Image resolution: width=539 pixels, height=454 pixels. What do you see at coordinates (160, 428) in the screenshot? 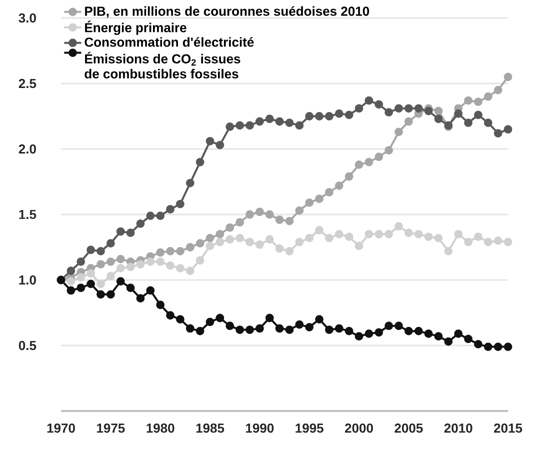
I see `x-tick-label: 1980` at bounding box center [160, 428].